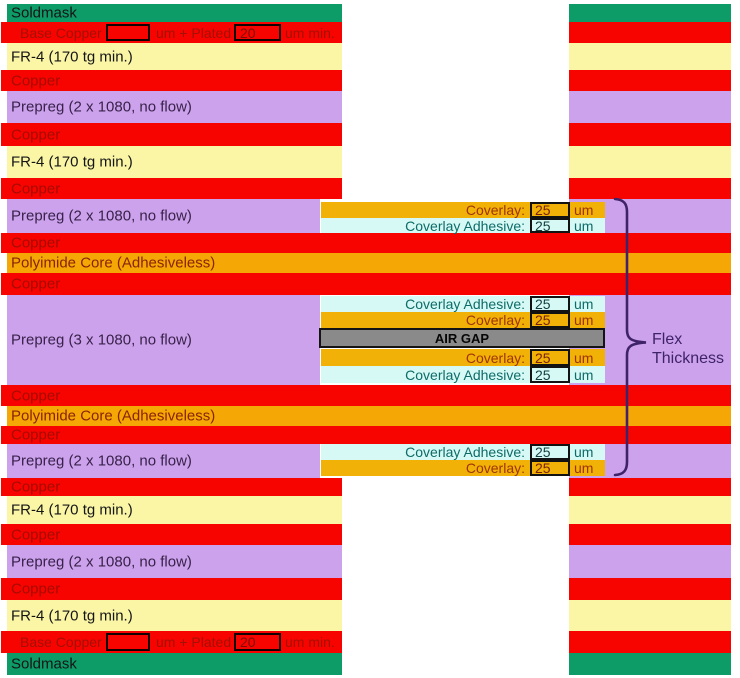  Describe the element at coordinates (171, 134) in the screenshot. I see `layer-copper-2: Copper` at that location.